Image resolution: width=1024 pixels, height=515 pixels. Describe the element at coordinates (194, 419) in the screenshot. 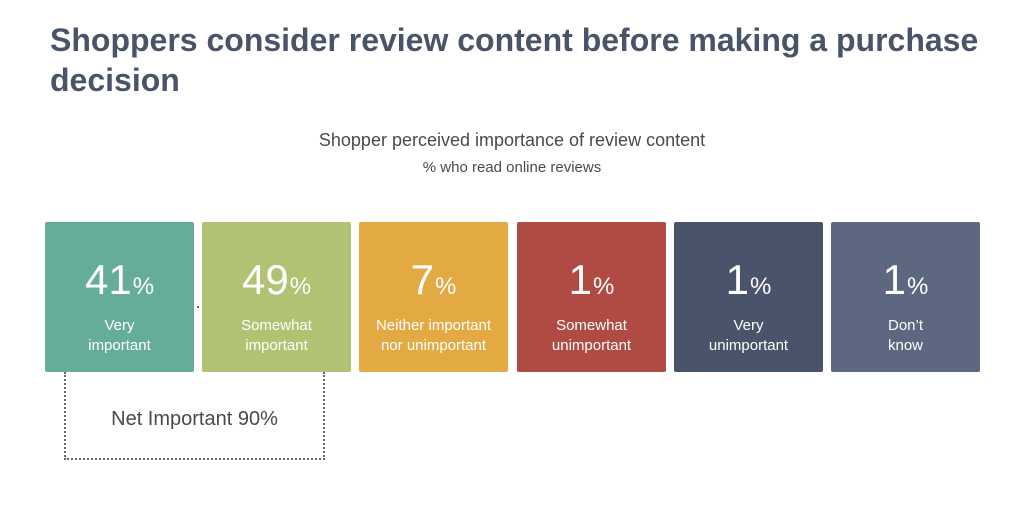

I see `net-important-label: Net Important 90%` at that location.